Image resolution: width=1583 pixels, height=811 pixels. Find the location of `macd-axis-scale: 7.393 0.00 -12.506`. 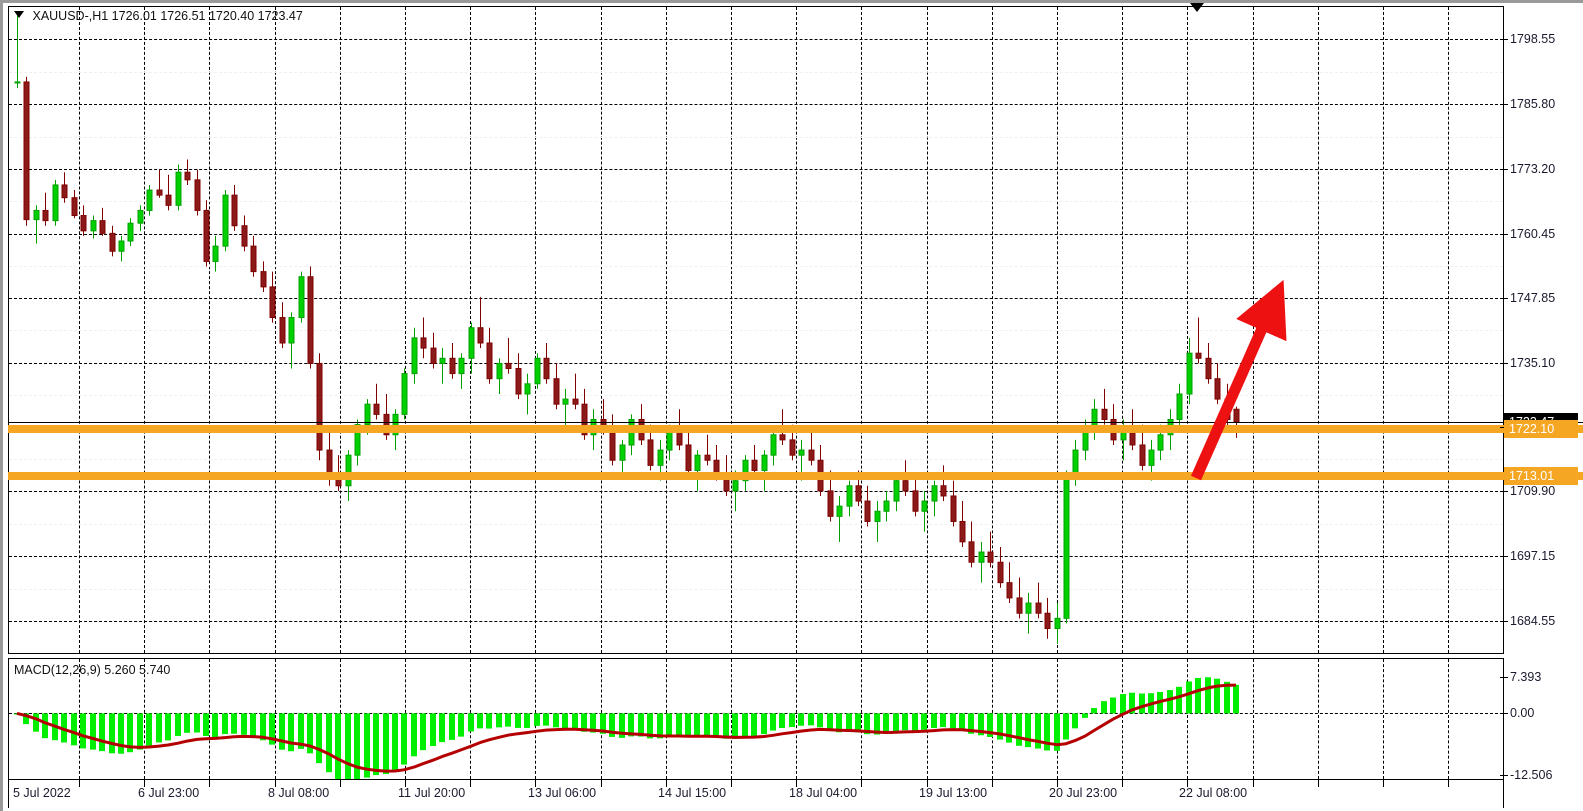

macd-axis-scale: 7.393 0.00 -12.506 is located at coordinates (1541, 720).